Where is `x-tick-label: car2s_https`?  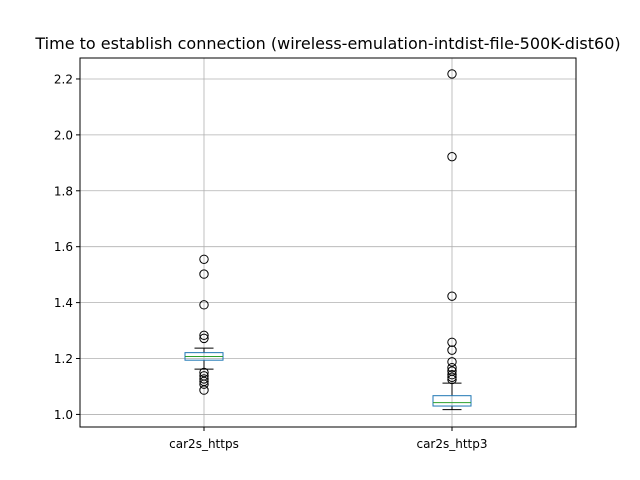 x-tick-label: car2s_https is located at coordinates (204, 444).